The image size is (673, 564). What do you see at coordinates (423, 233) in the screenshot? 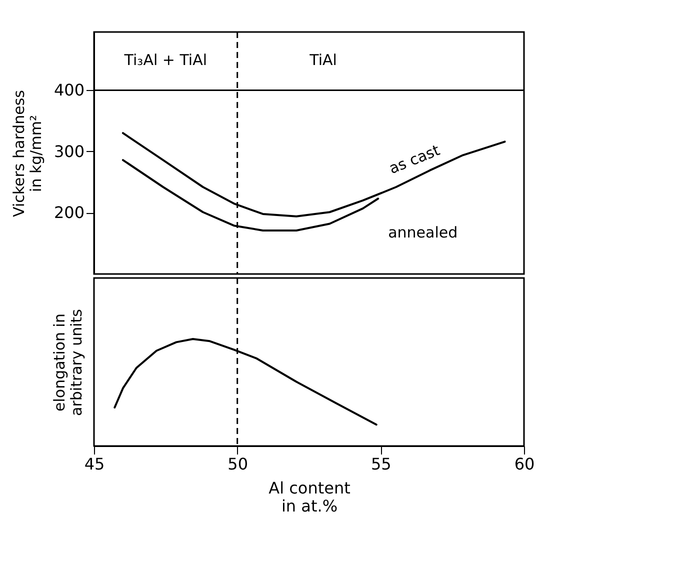
I see `series-label: annealed` at bounding box center [423, 233].